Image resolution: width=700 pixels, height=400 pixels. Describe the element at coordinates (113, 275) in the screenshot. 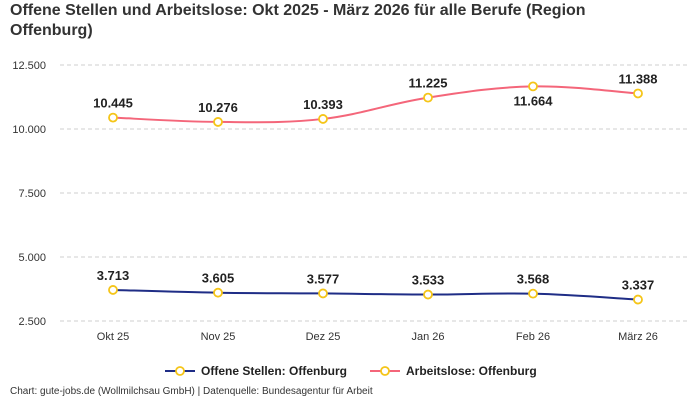

I see `data-label: 3.713` at that location.